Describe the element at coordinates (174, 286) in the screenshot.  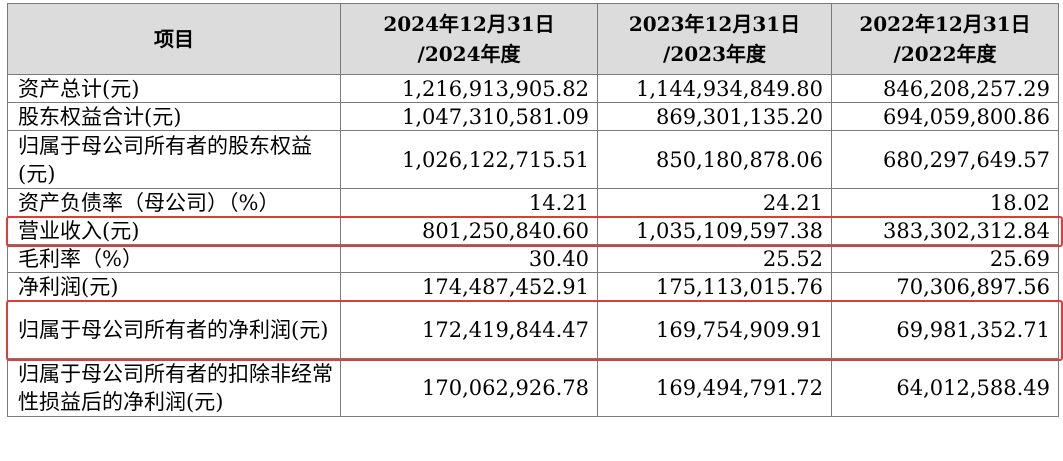
I see `row-label: 净利润(元)` at that location.